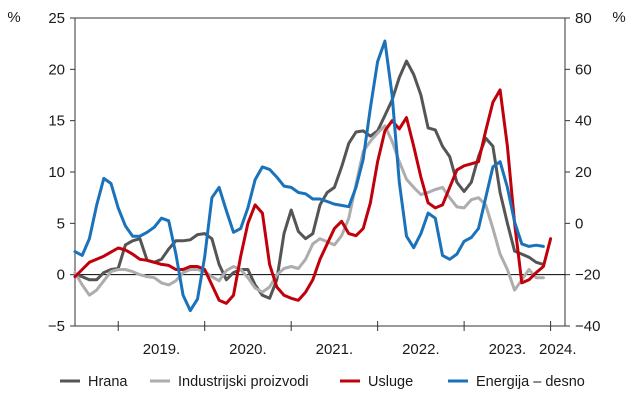 This screenshot has height=400, width=636. Describe the element at coordinates (508, 349) in the screenshot. I see `x-axis-year-label: 2023.` at that location.